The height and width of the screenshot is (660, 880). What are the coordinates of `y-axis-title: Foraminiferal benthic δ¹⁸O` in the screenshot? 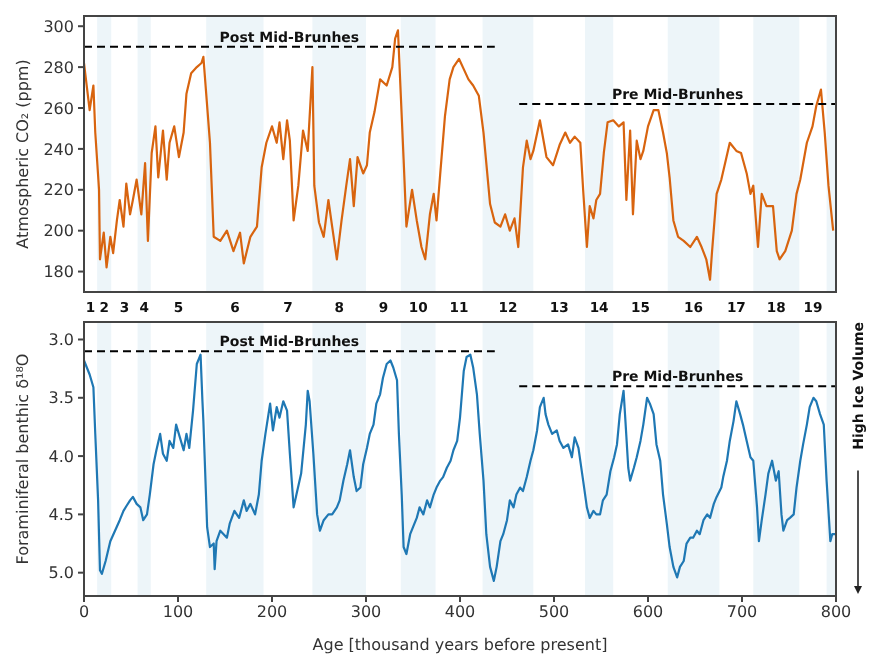 It's located at (23, 459).